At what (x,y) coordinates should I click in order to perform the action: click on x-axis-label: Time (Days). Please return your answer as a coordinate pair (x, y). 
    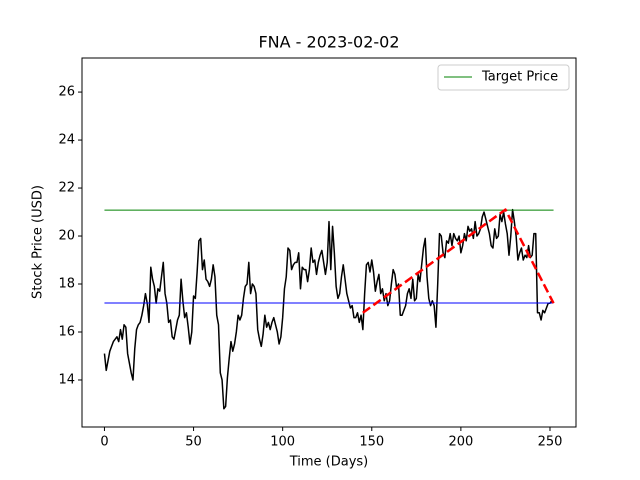
    Looking at the image, I should click on (329, 462).